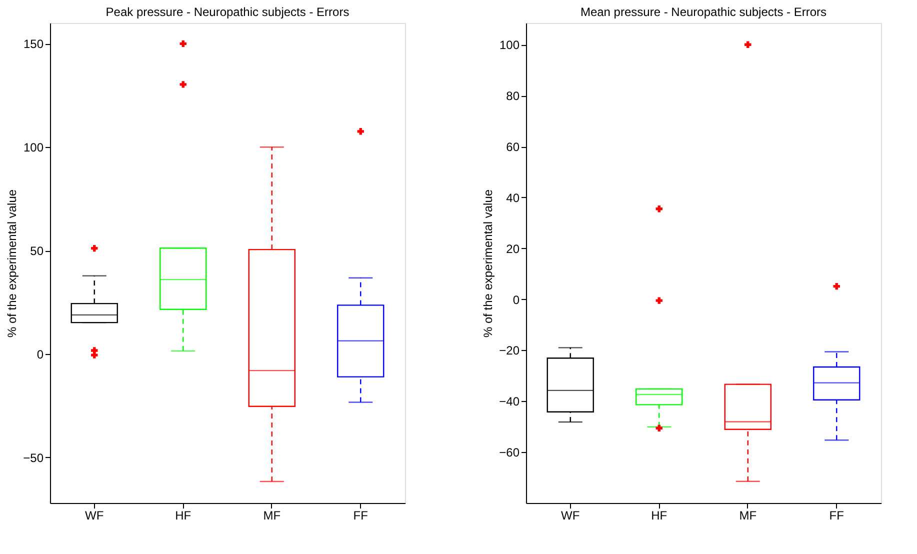 The height and width of the screenshot is (554, 917). Describe the element at coordinates (509, 351) in the screenshot. I see `y-tick-label: −20` at that location.